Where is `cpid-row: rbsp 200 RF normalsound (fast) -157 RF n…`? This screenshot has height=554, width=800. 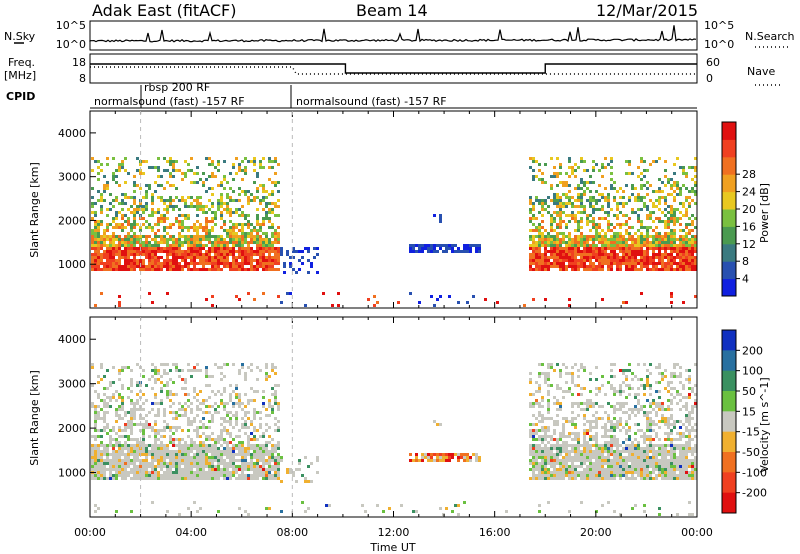
cpid-row: rbsp 200 RF normalsound (fast) -157 RF n… is located at coordinates (393, 95).